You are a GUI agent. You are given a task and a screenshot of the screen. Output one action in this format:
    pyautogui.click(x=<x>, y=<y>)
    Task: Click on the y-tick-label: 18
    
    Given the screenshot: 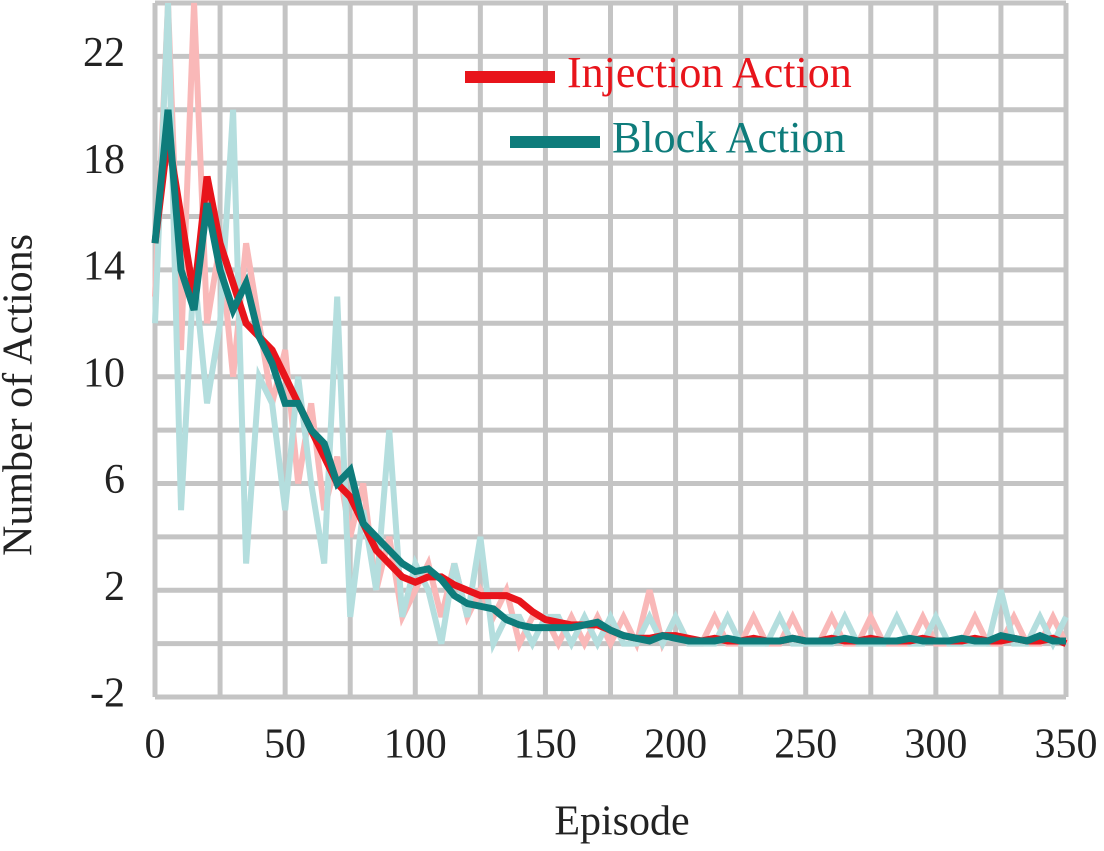 What is the action you would take?
    pyautogui.click(x=104, y=160)
    